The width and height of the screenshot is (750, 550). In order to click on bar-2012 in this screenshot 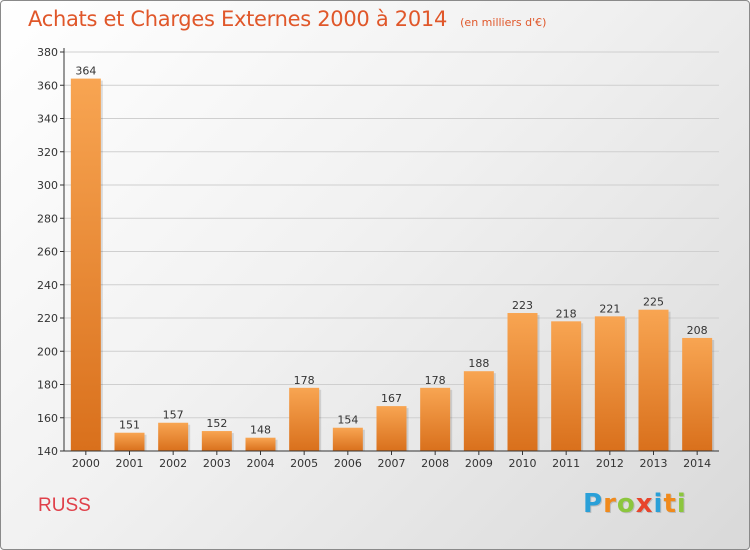, I will do `click(609, 383)`.